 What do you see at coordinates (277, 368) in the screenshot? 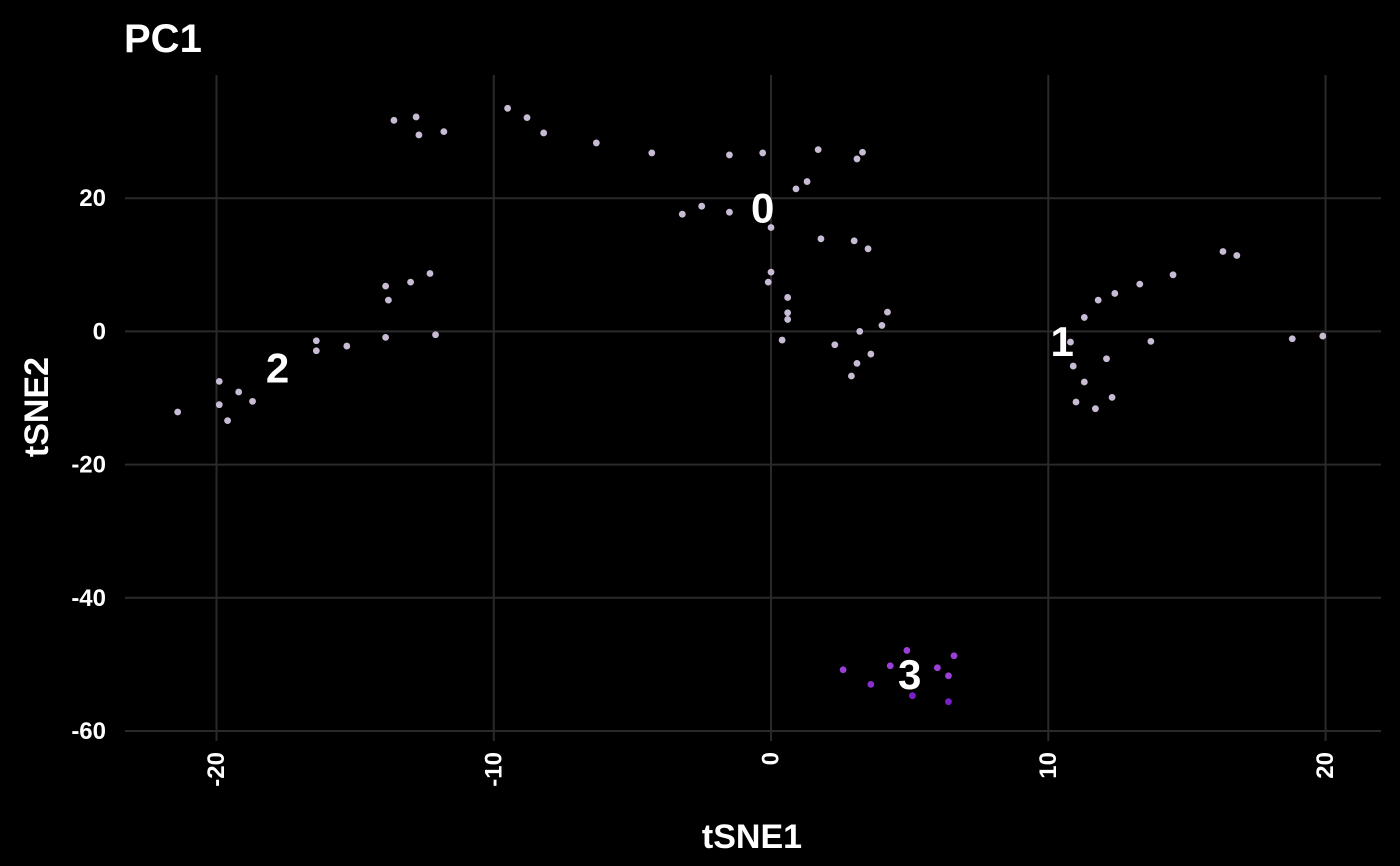
I see `cluster-label: 2` at bounding box center [277, 368].